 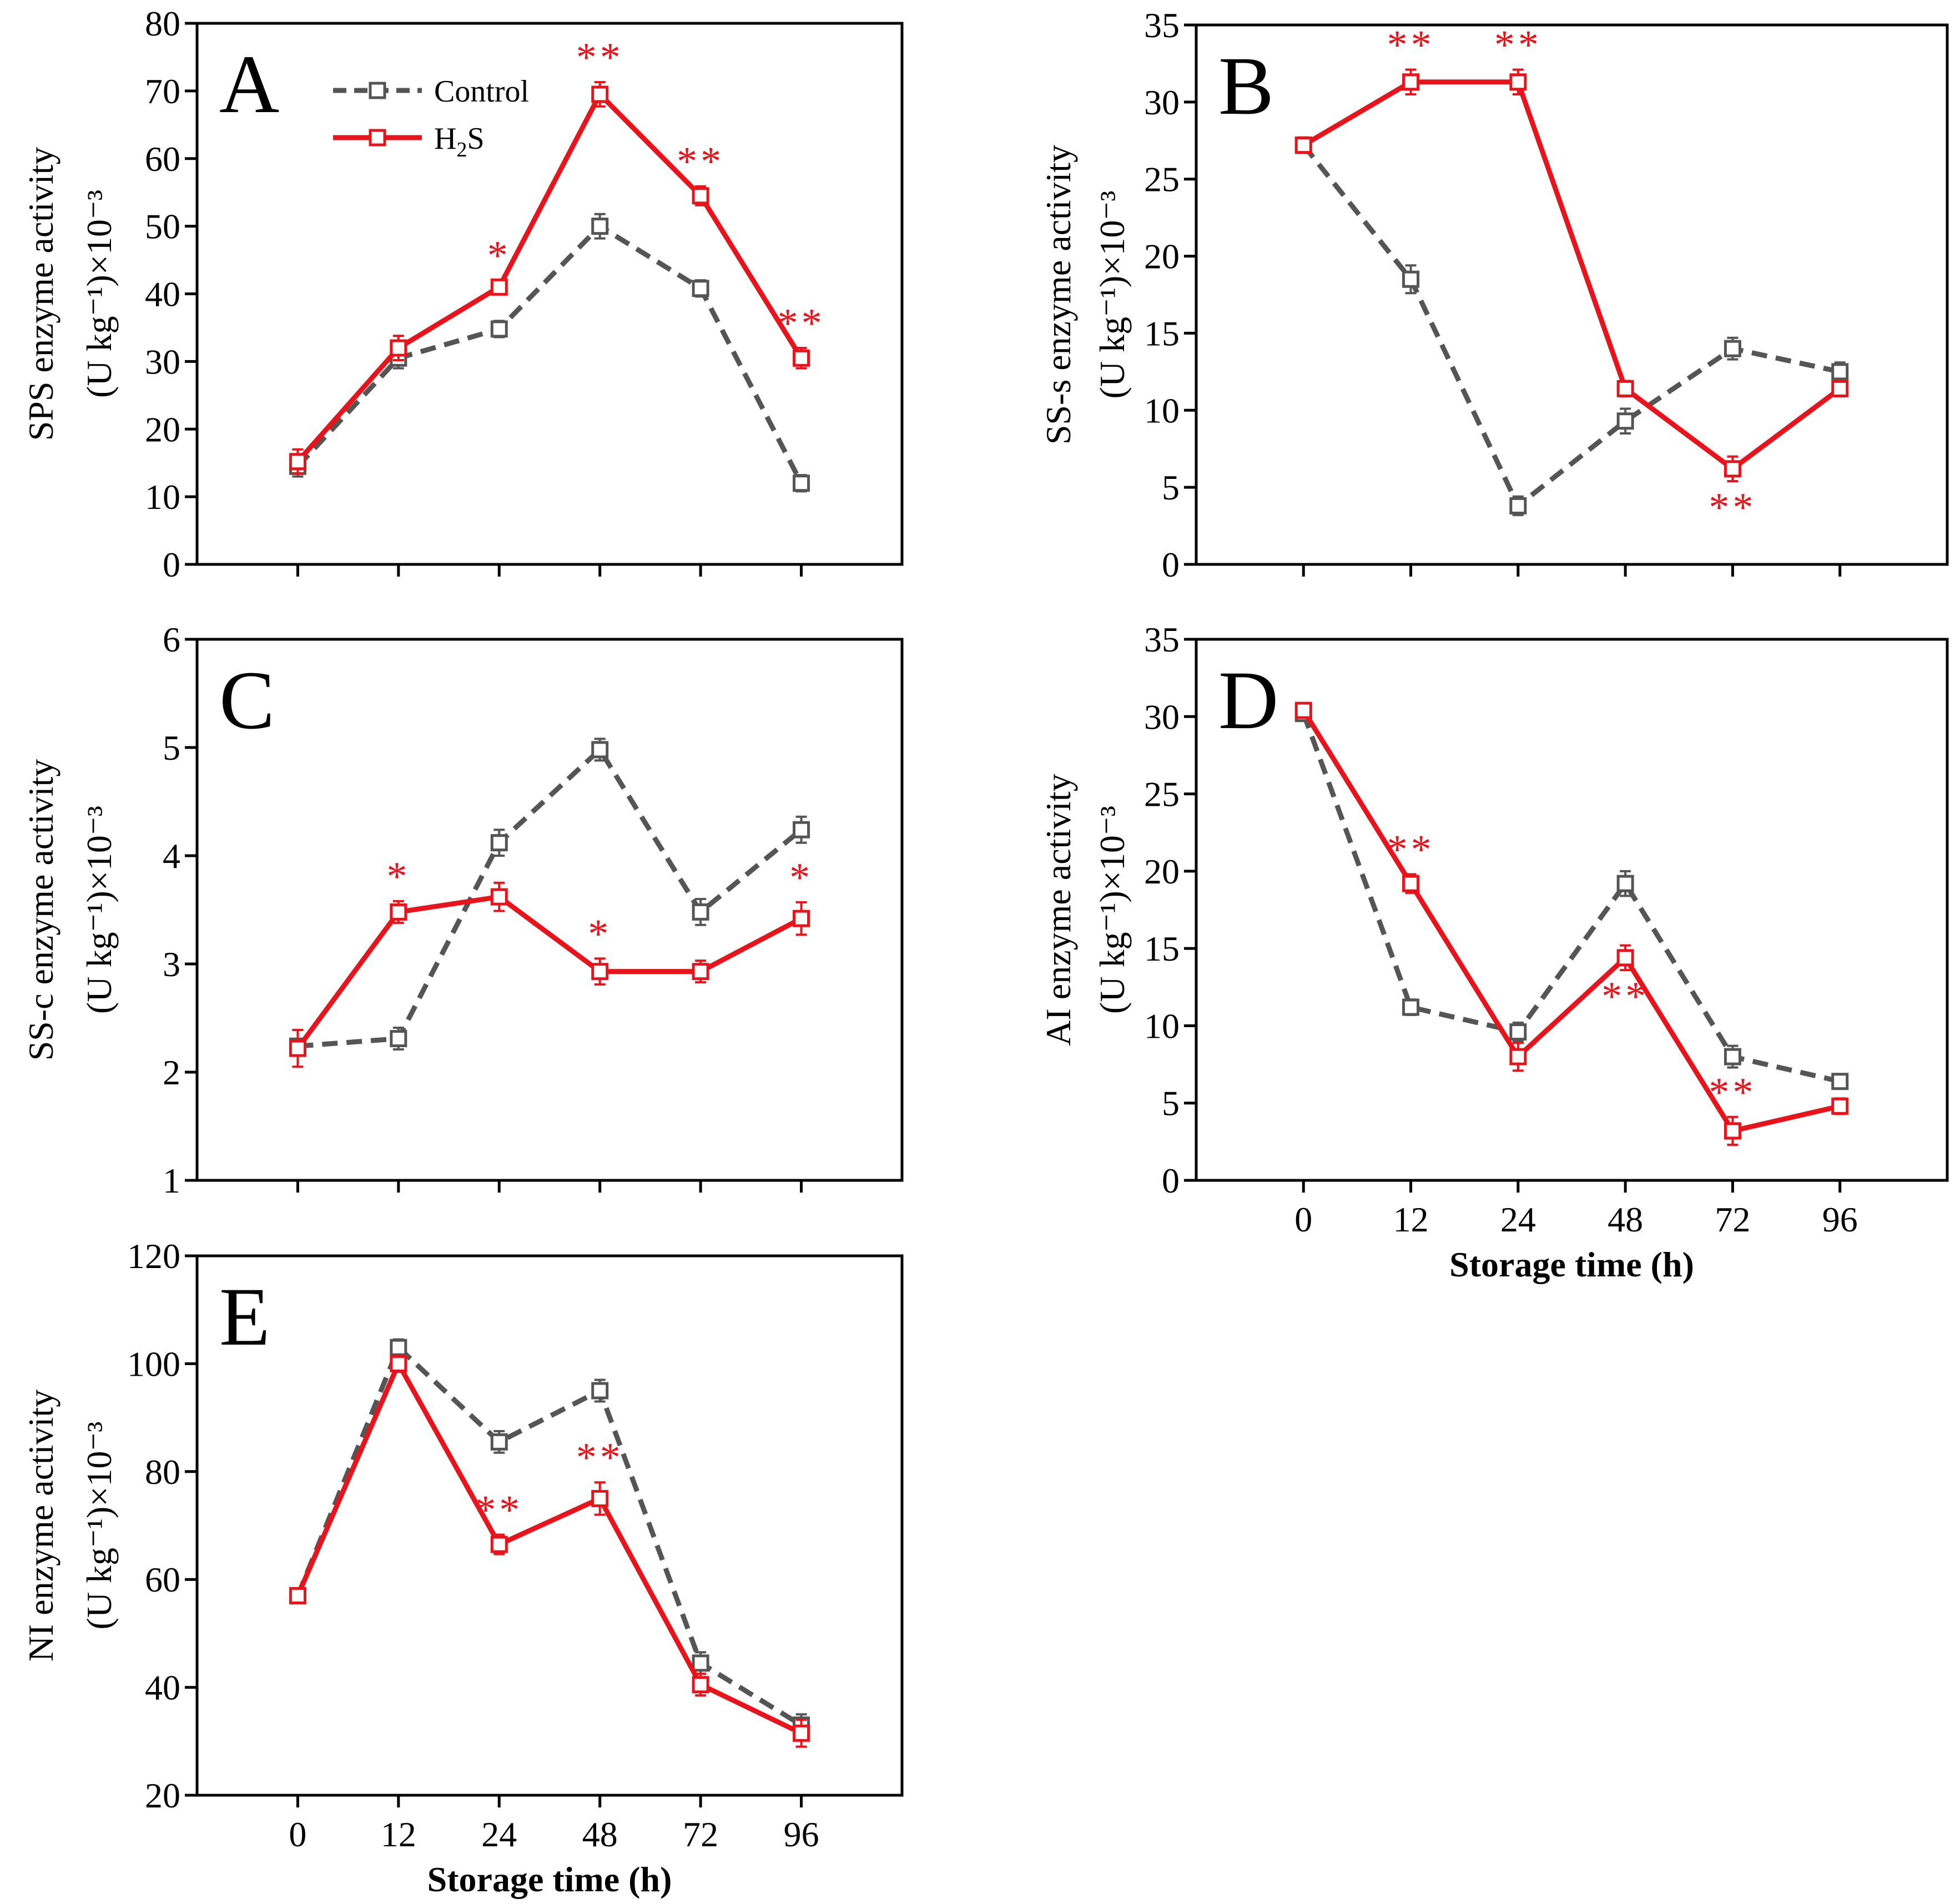 What do you see at coordinates (377, 90) in the screenshot?
I see `legend-marker-control` at bounding box center [377, 90].